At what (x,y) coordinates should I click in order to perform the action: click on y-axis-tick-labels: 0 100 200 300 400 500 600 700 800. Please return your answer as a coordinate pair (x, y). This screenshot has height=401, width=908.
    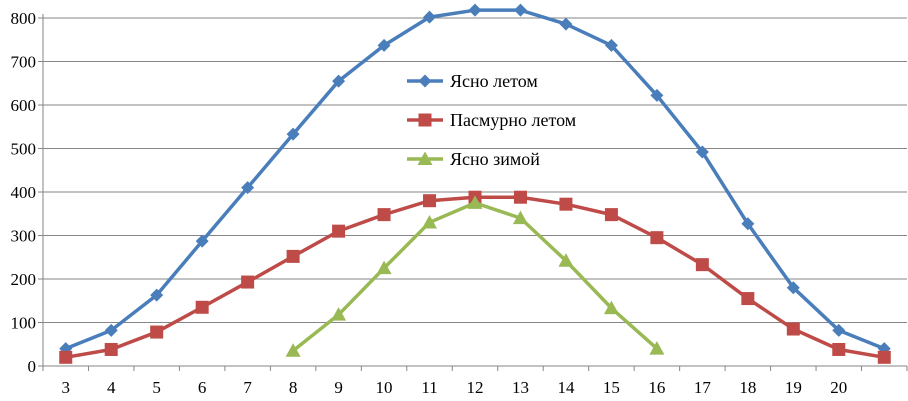
    Looking at the image, I should click on (24, 192).